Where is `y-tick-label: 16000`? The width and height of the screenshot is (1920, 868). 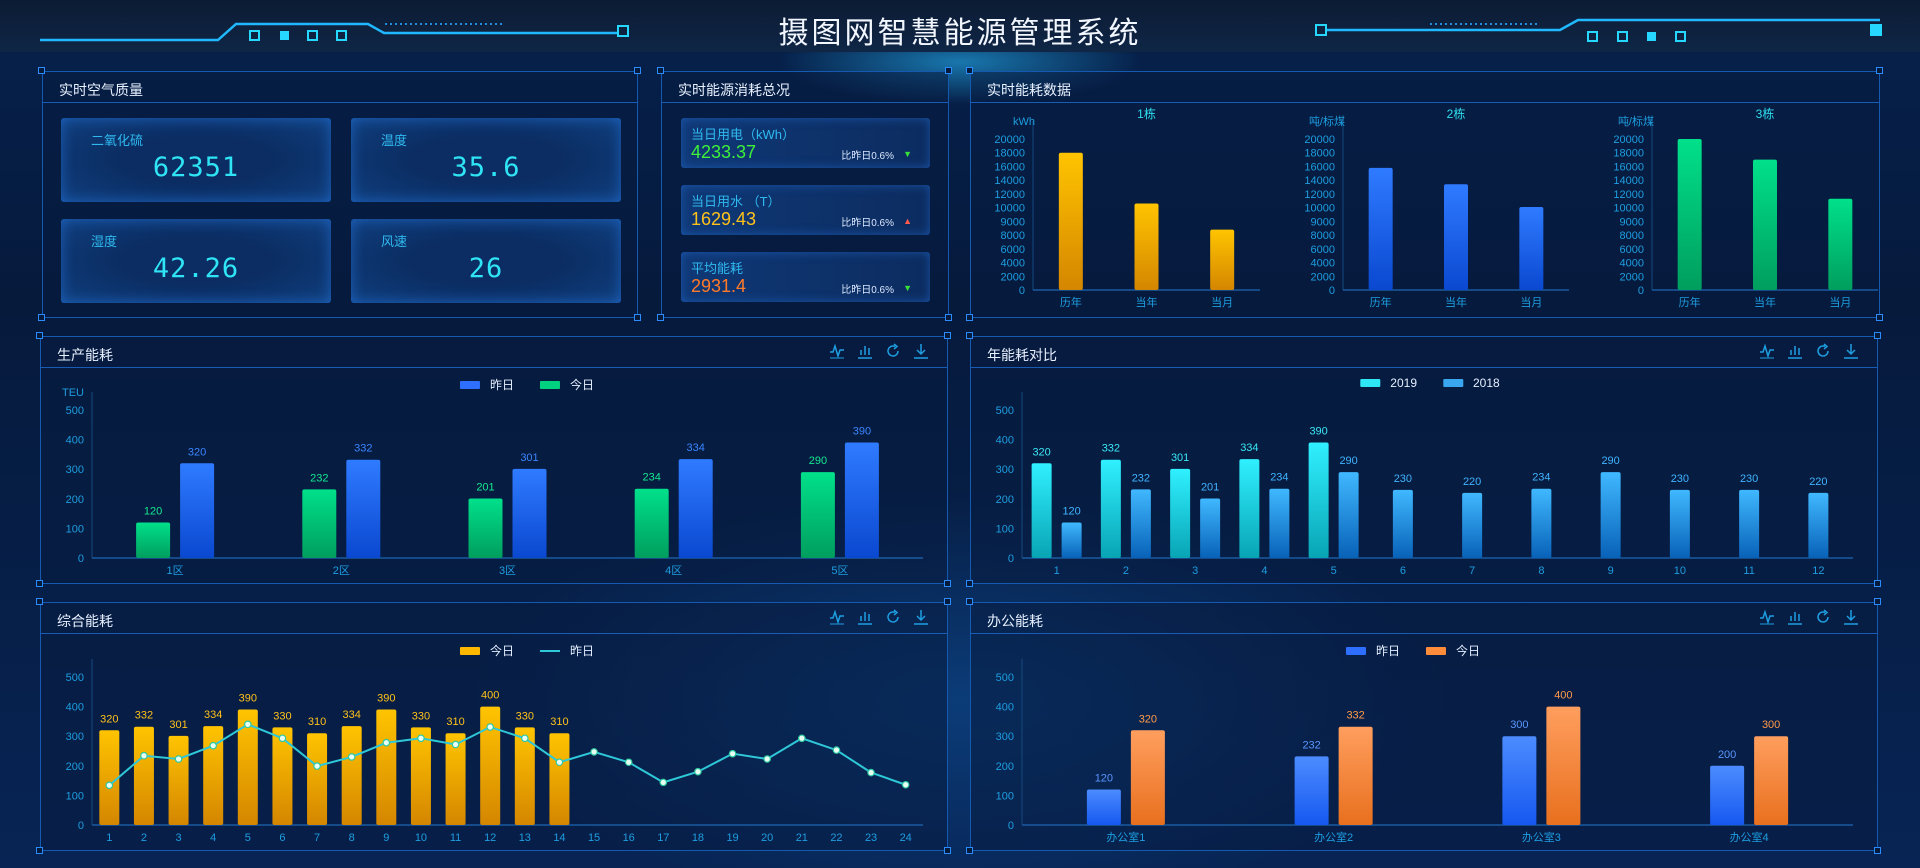
y-tick-label: 16000 is located at coordinates (1628, 167).